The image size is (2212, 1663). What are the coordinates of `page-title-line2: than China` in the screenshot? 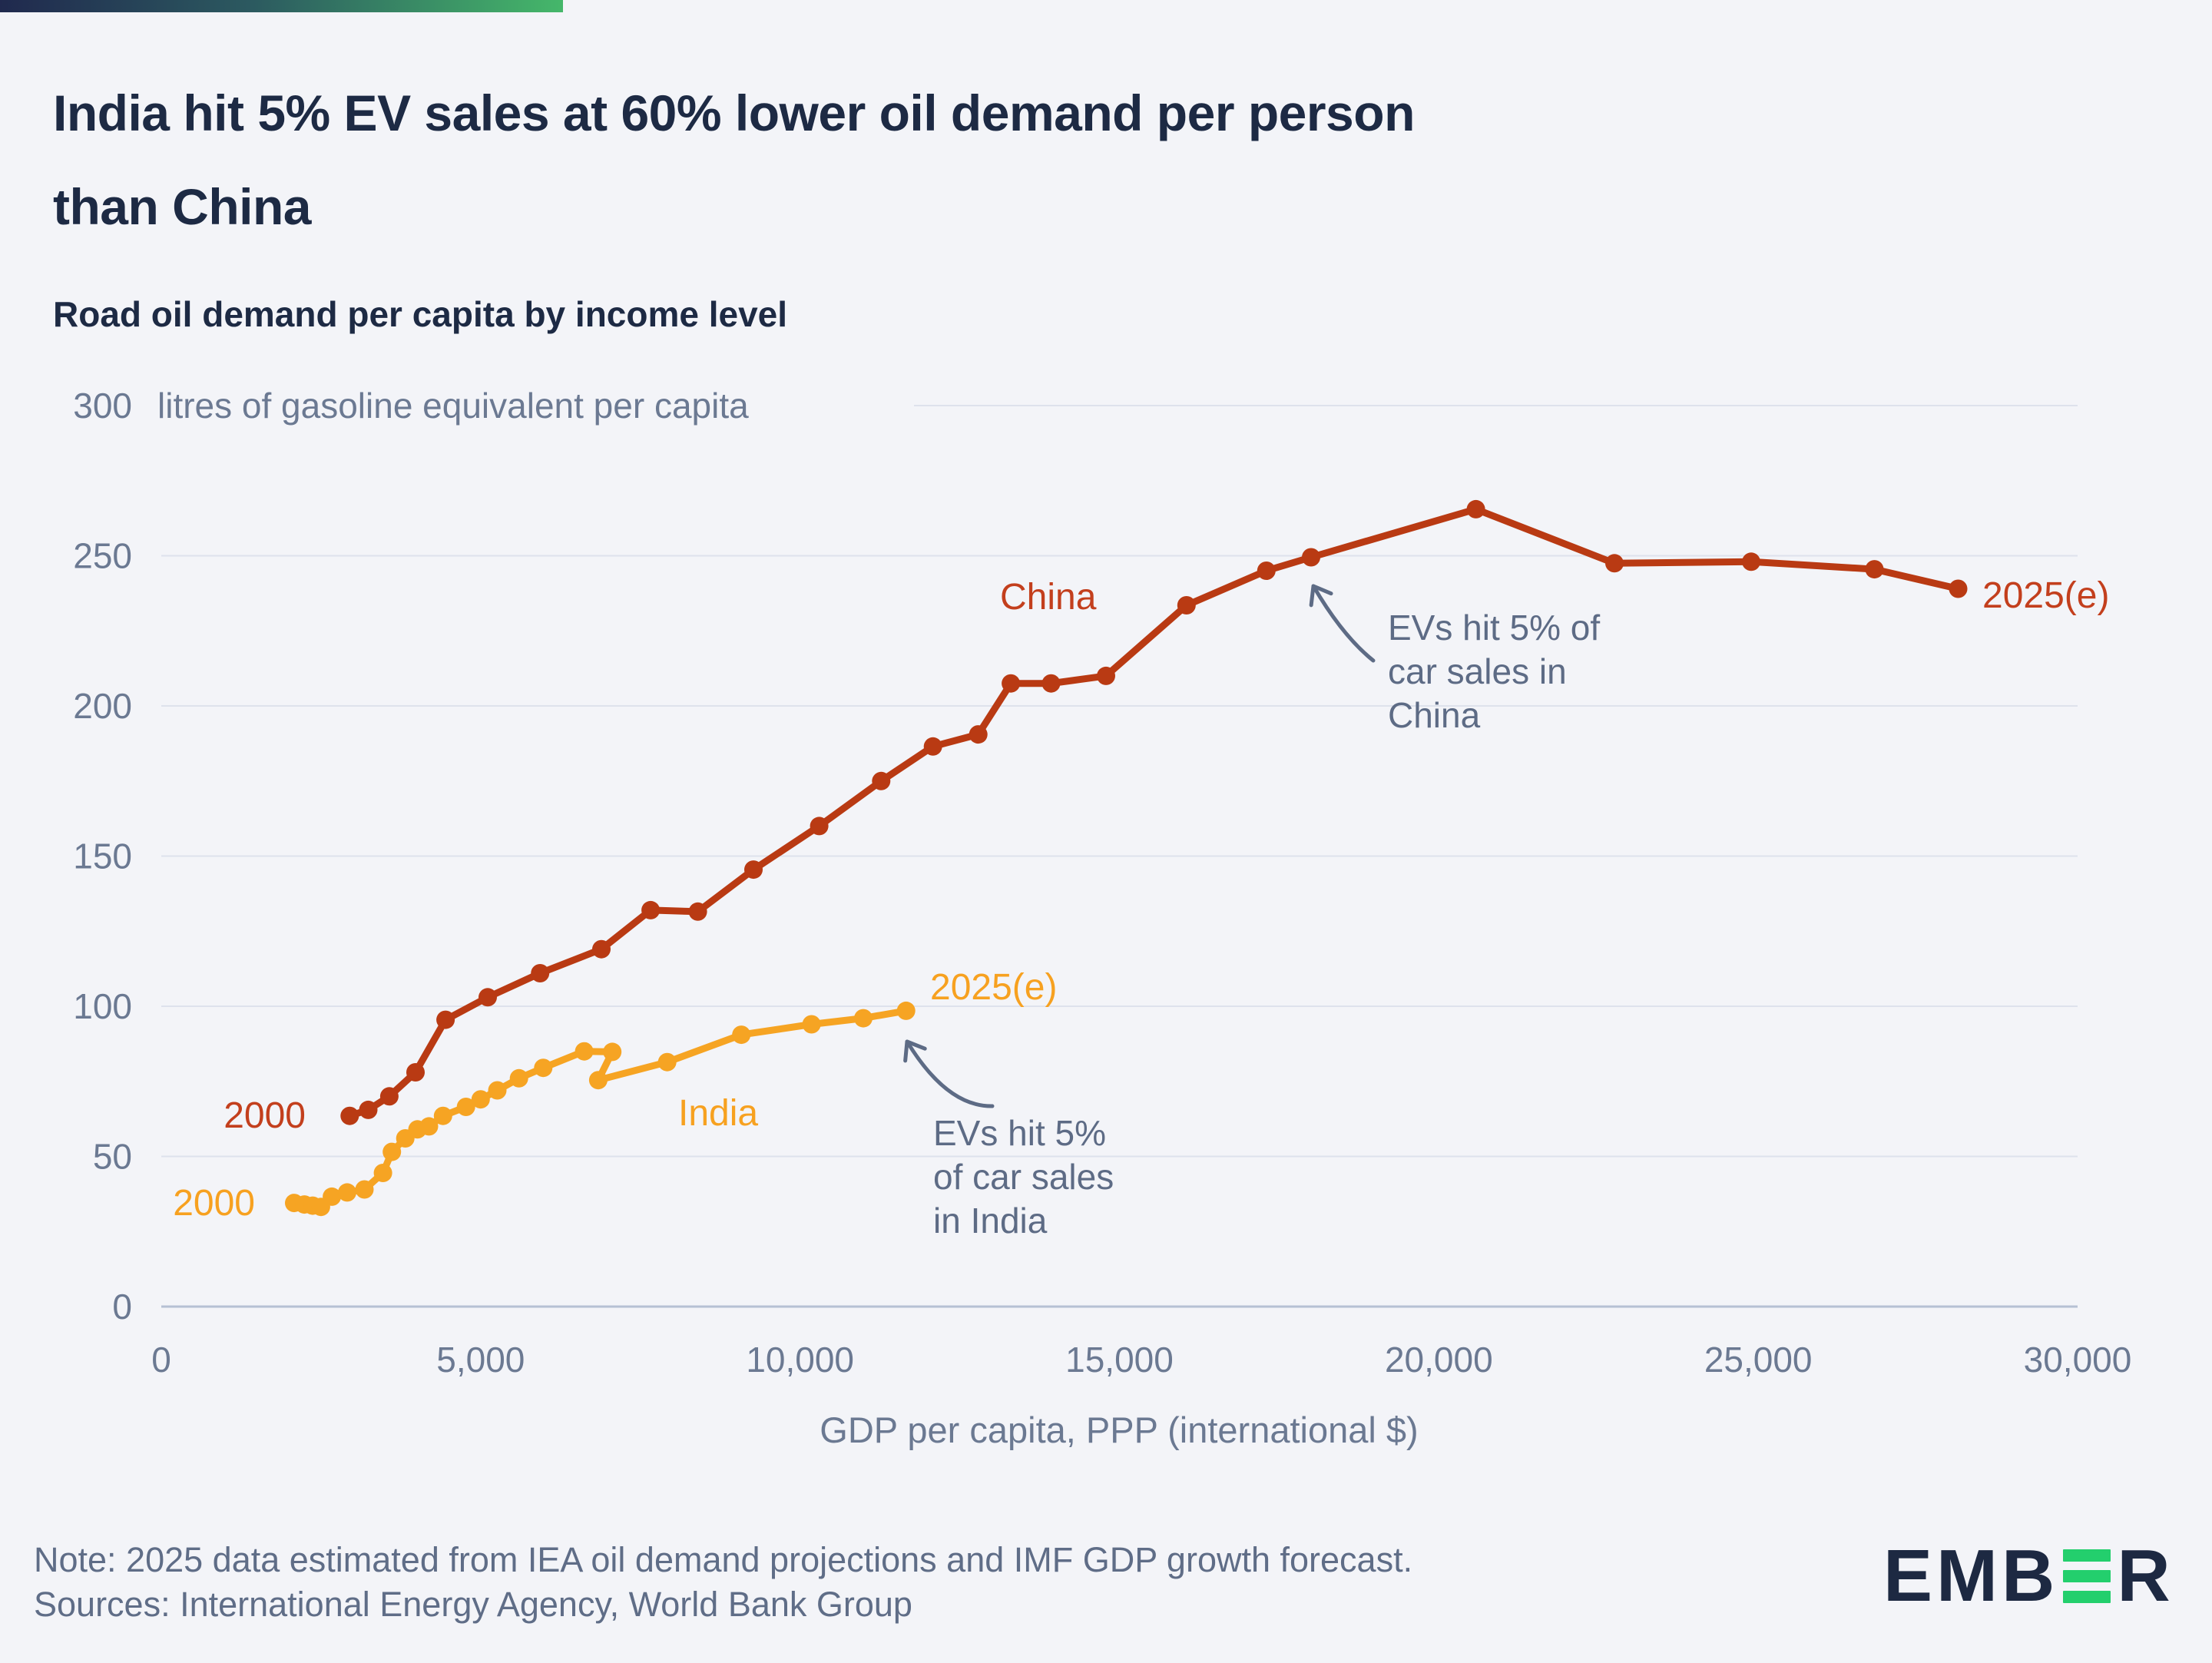 It's located at (182, 206).